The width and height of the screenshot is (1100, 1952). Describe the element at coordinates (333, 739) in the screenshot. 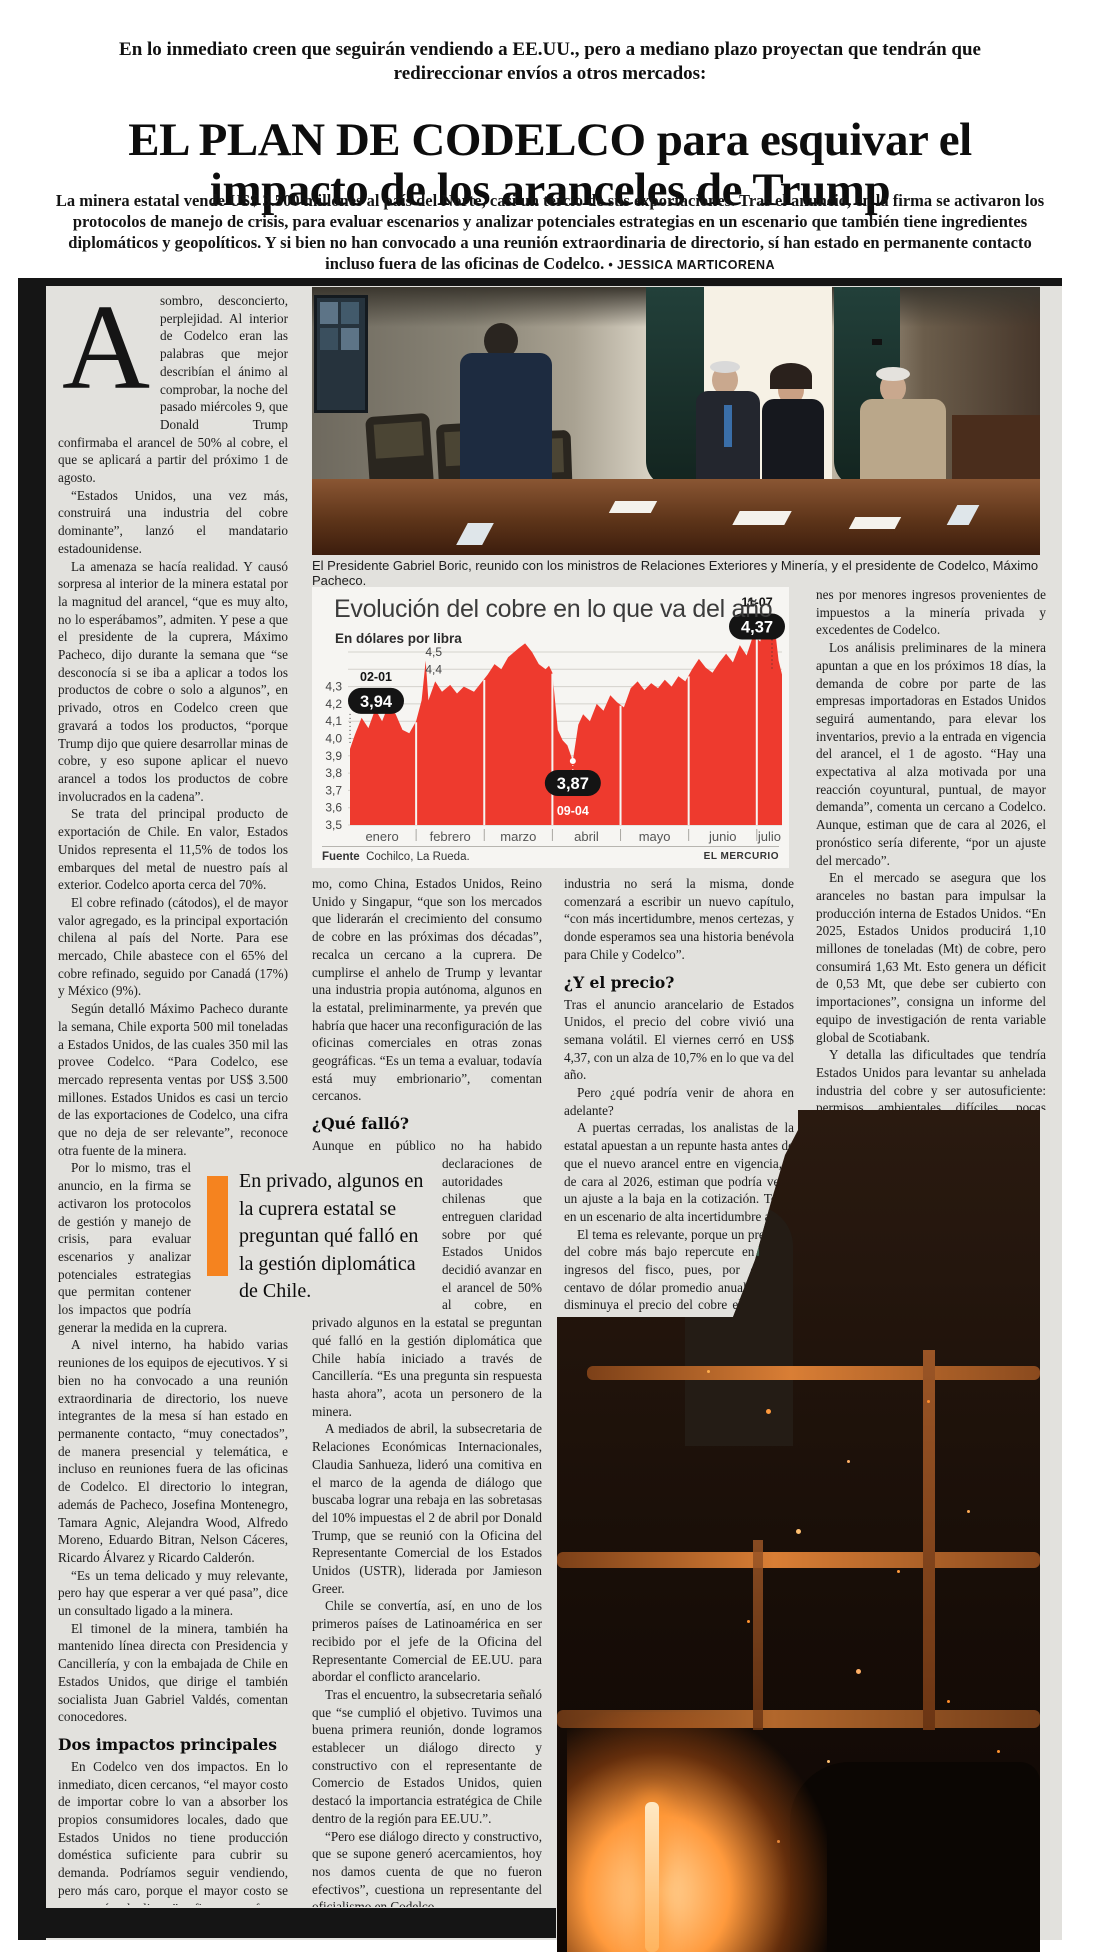

I see `svg-text: 4,0` at that location.